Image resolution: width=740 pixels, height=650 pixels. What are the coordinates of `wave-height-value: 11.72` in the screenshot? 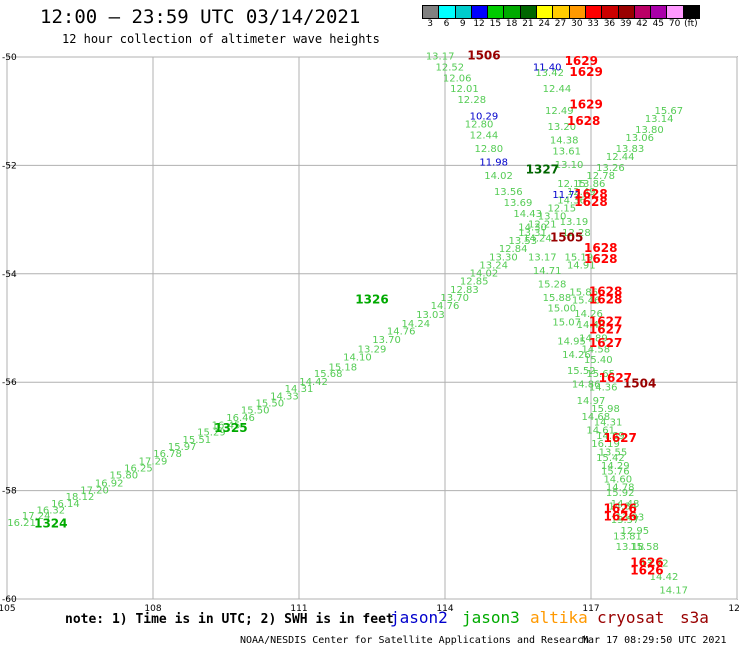 It's located at (566, 195).